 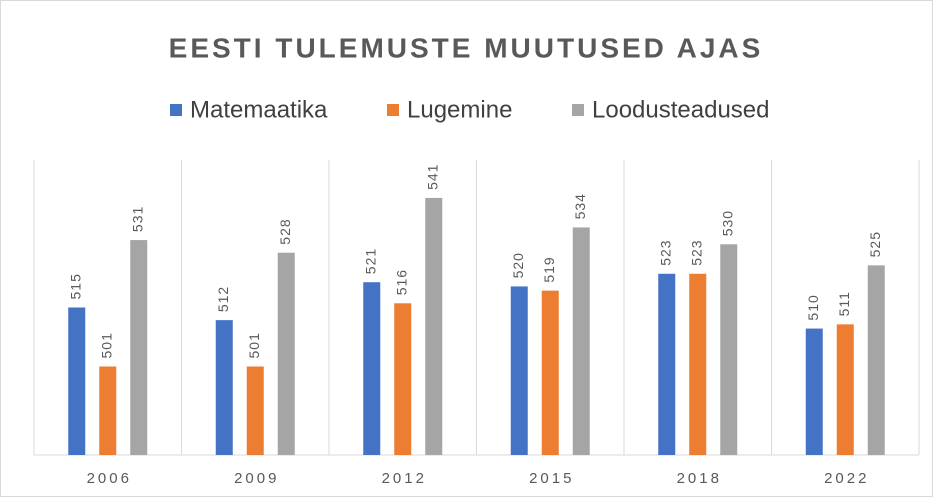 I want to click on data-label: 511, so click(x=844, y=303).